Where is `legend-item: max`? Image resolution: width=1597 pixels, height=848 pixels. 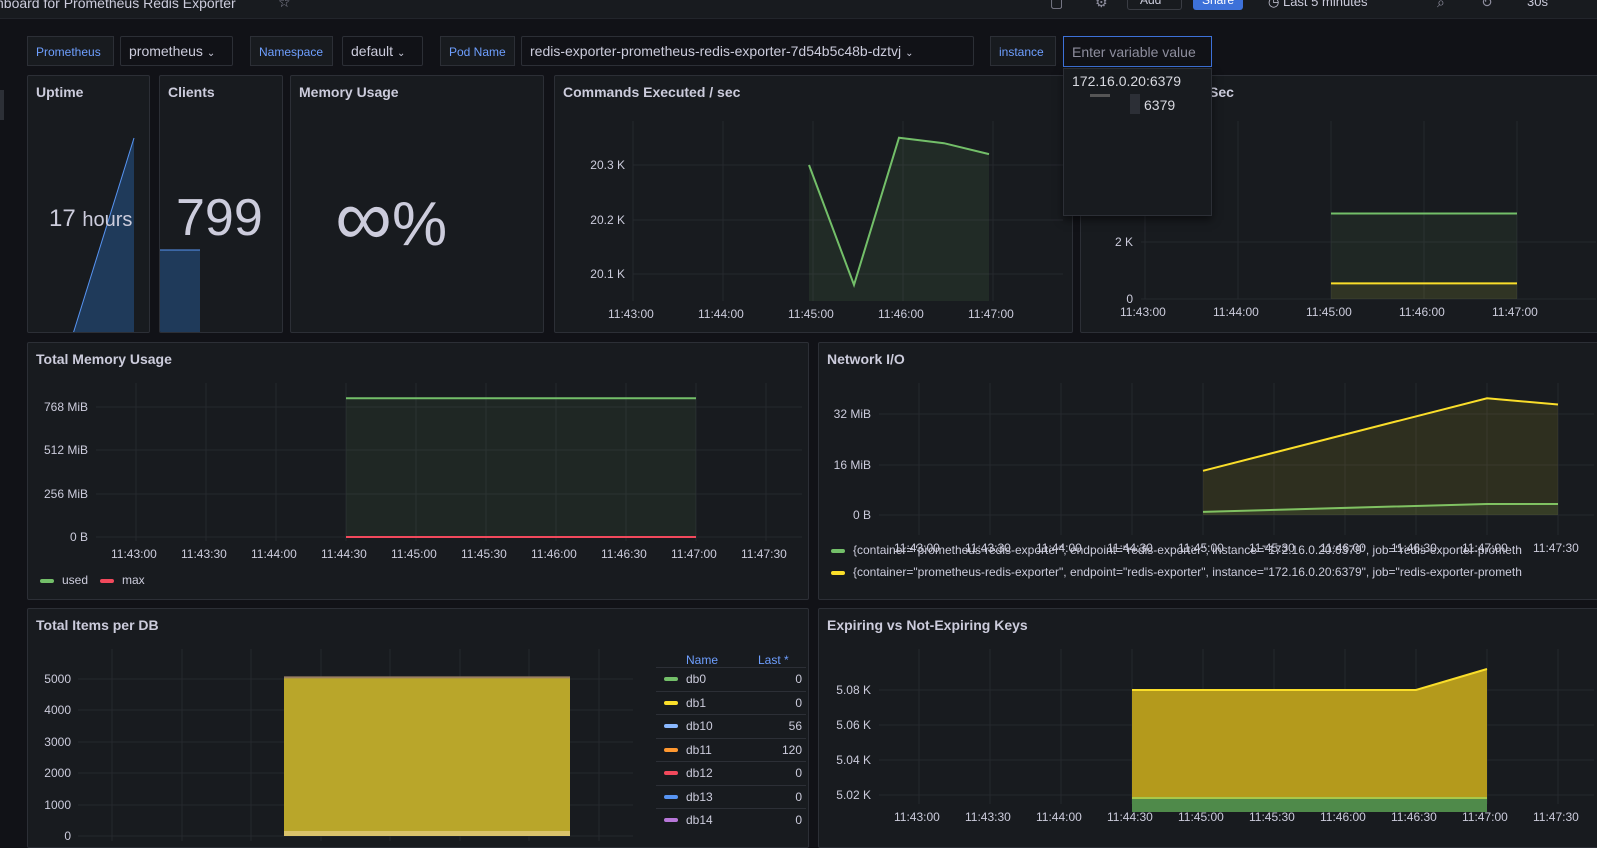
legend-item: max is located at coordinates (122, 580).